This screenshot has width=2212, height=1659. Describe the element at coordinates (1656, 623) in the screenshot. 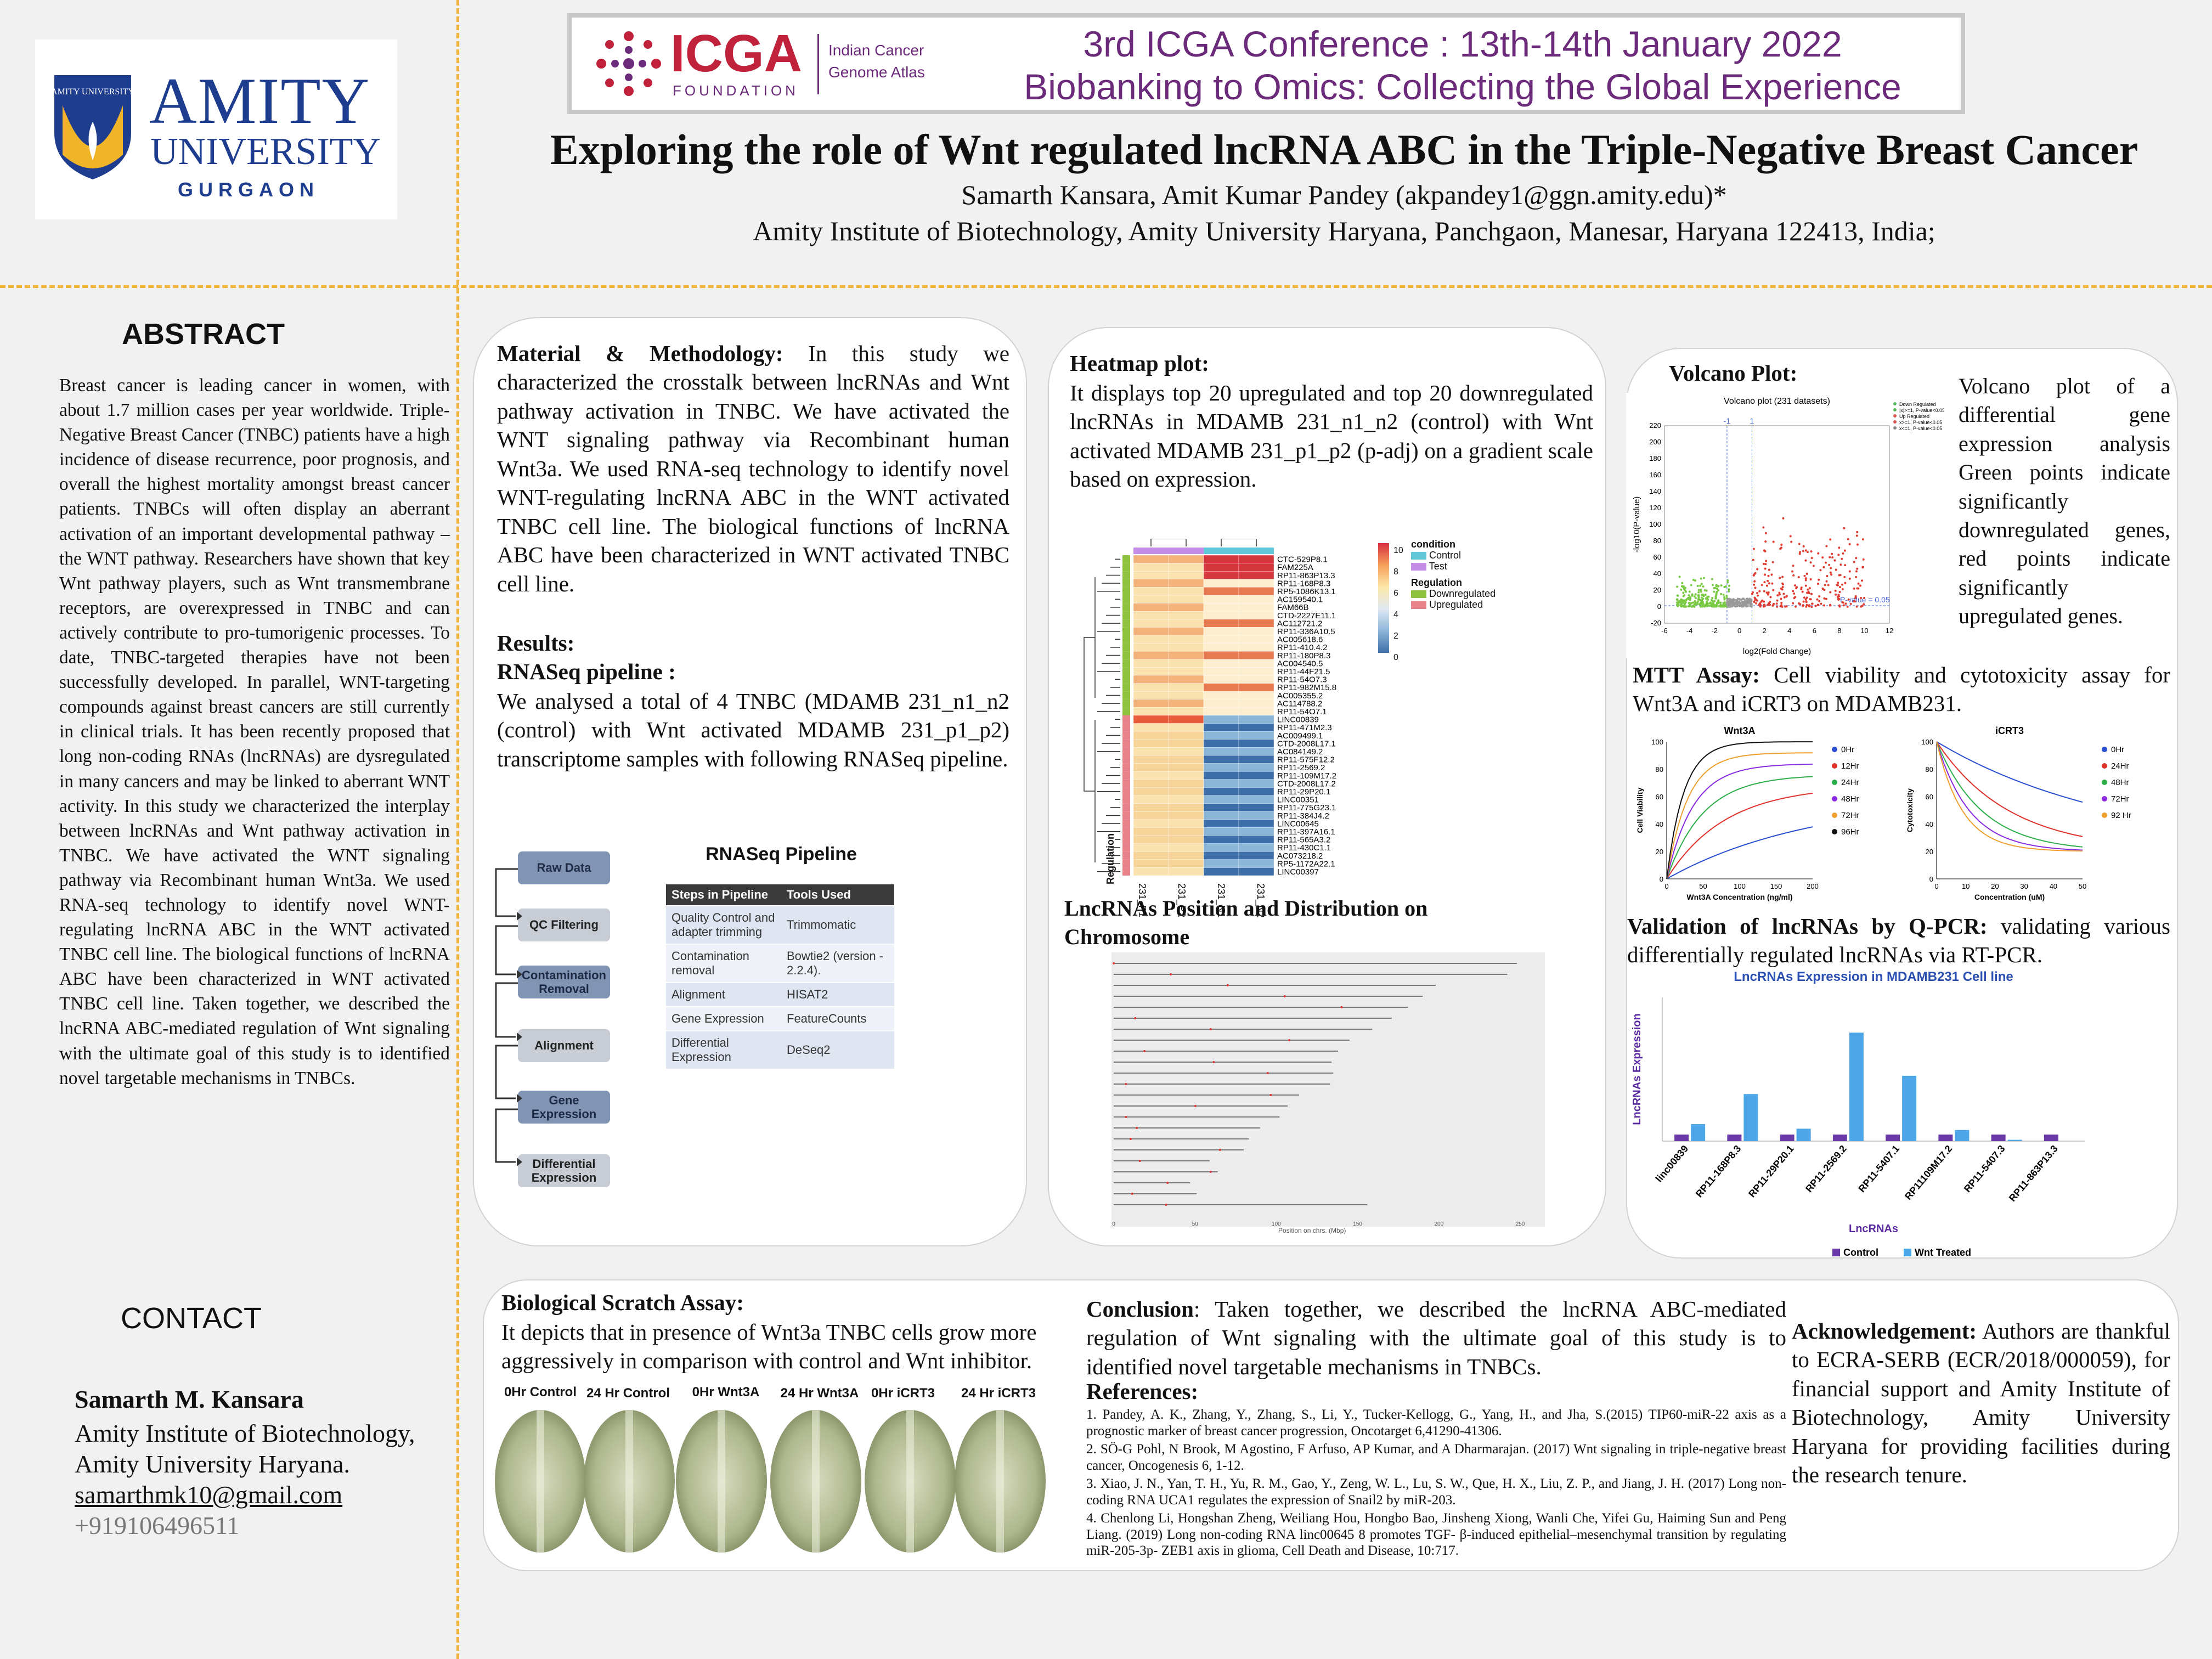

I see `volcano-y-tick: -20` at that location.